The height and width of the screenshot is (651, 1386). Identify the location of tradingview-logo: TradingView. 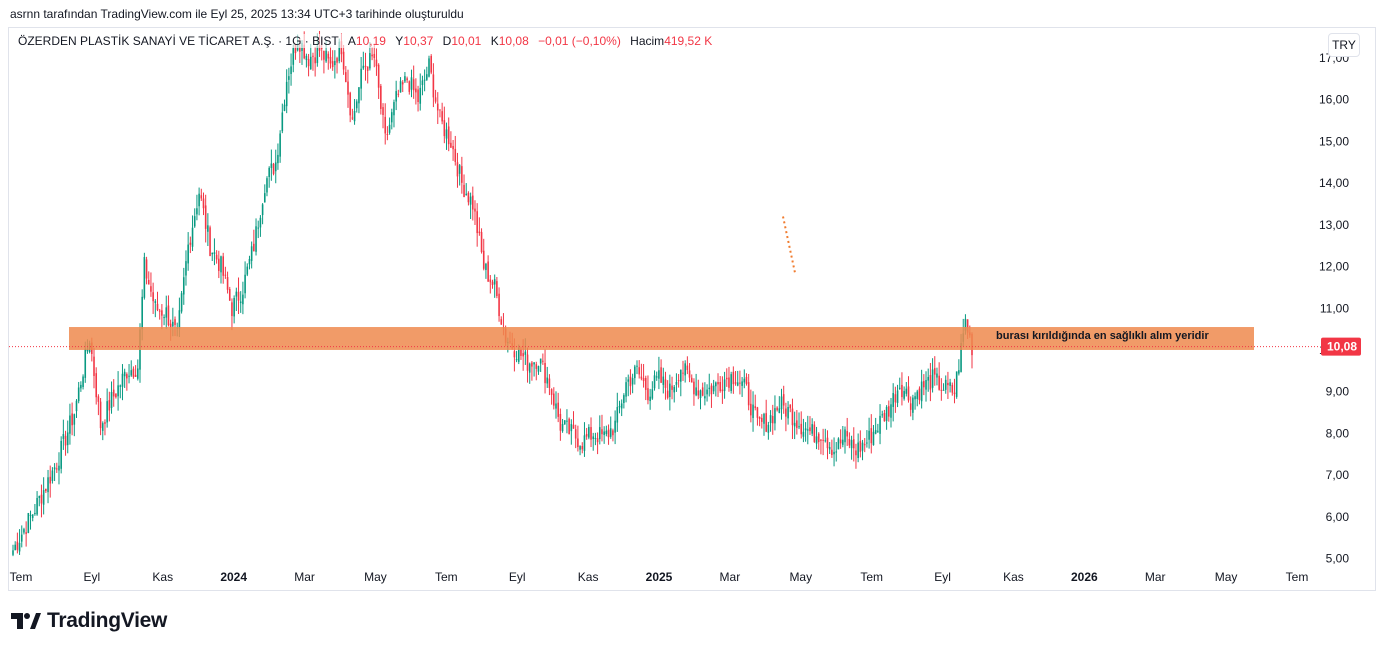
(89, 621).